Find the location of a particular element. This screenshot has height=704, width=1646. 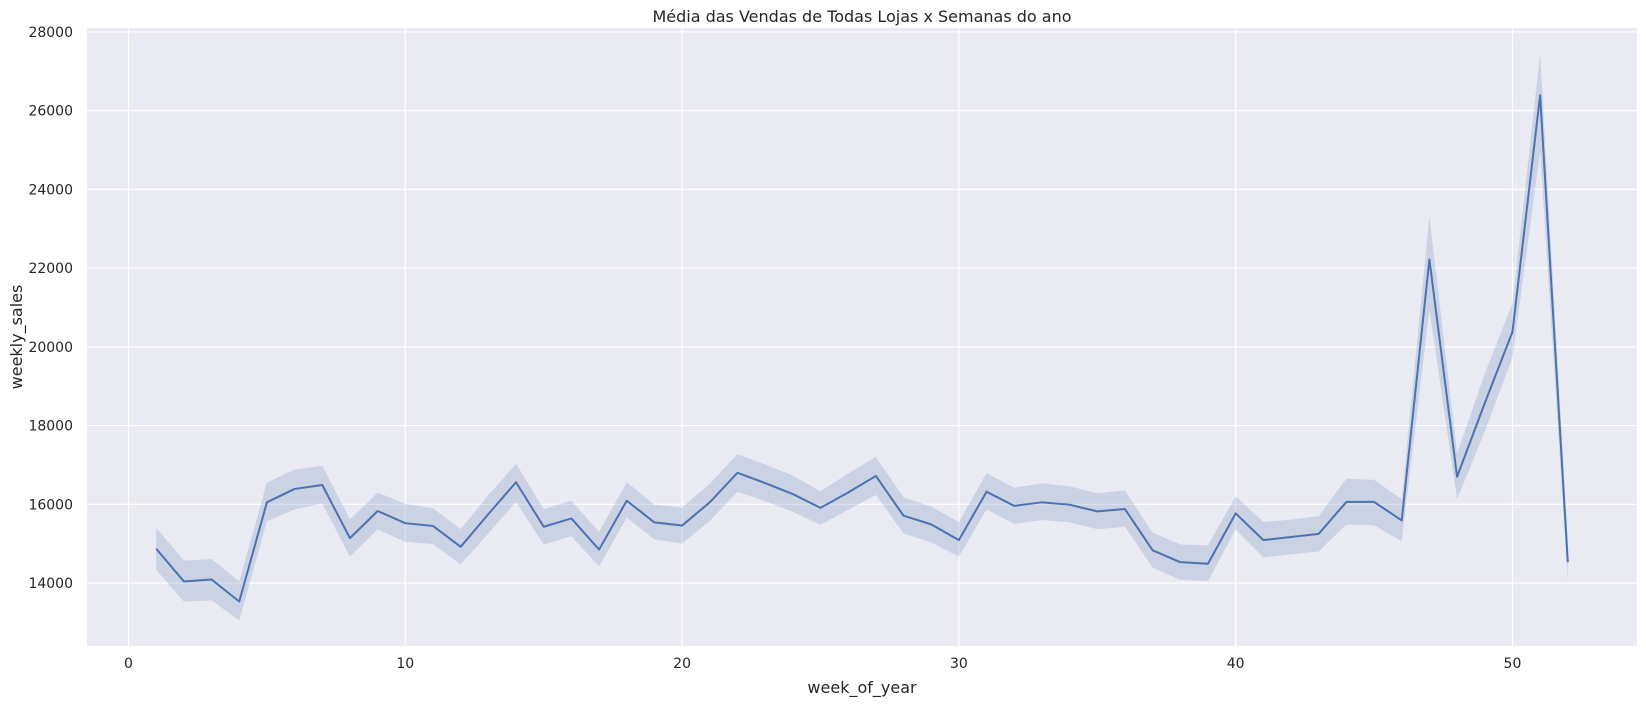

x-tick-labels: 0 10 20 30 40 50 is located at coordinates (822, 664).